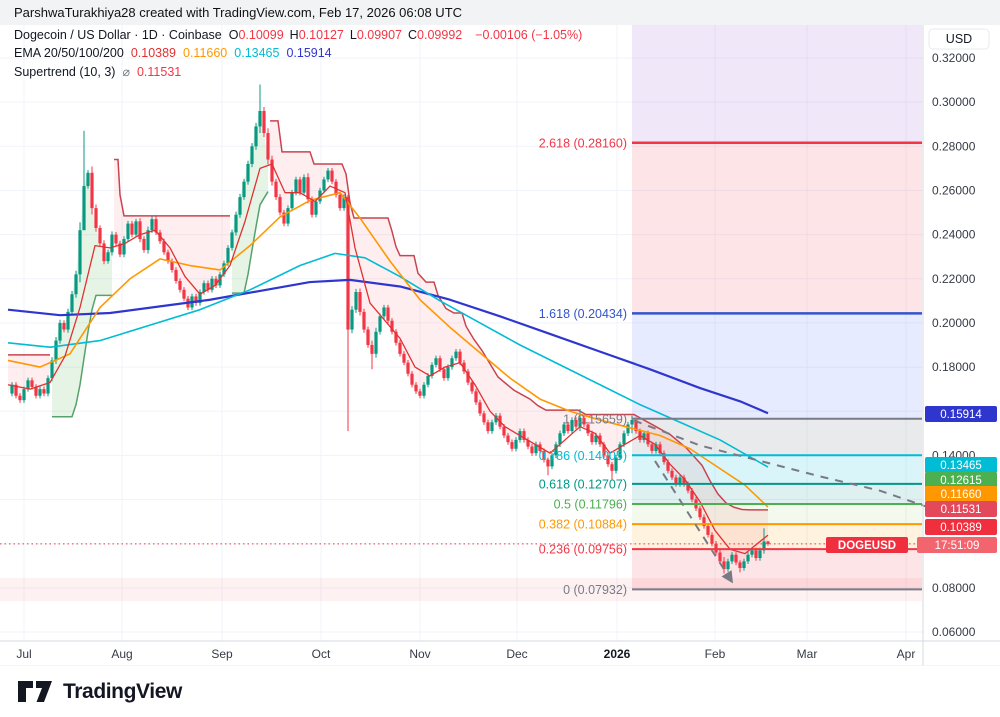  Describe the element at coordinates (172, 187) in the screenshot. I see `supertrend-line` at that location.